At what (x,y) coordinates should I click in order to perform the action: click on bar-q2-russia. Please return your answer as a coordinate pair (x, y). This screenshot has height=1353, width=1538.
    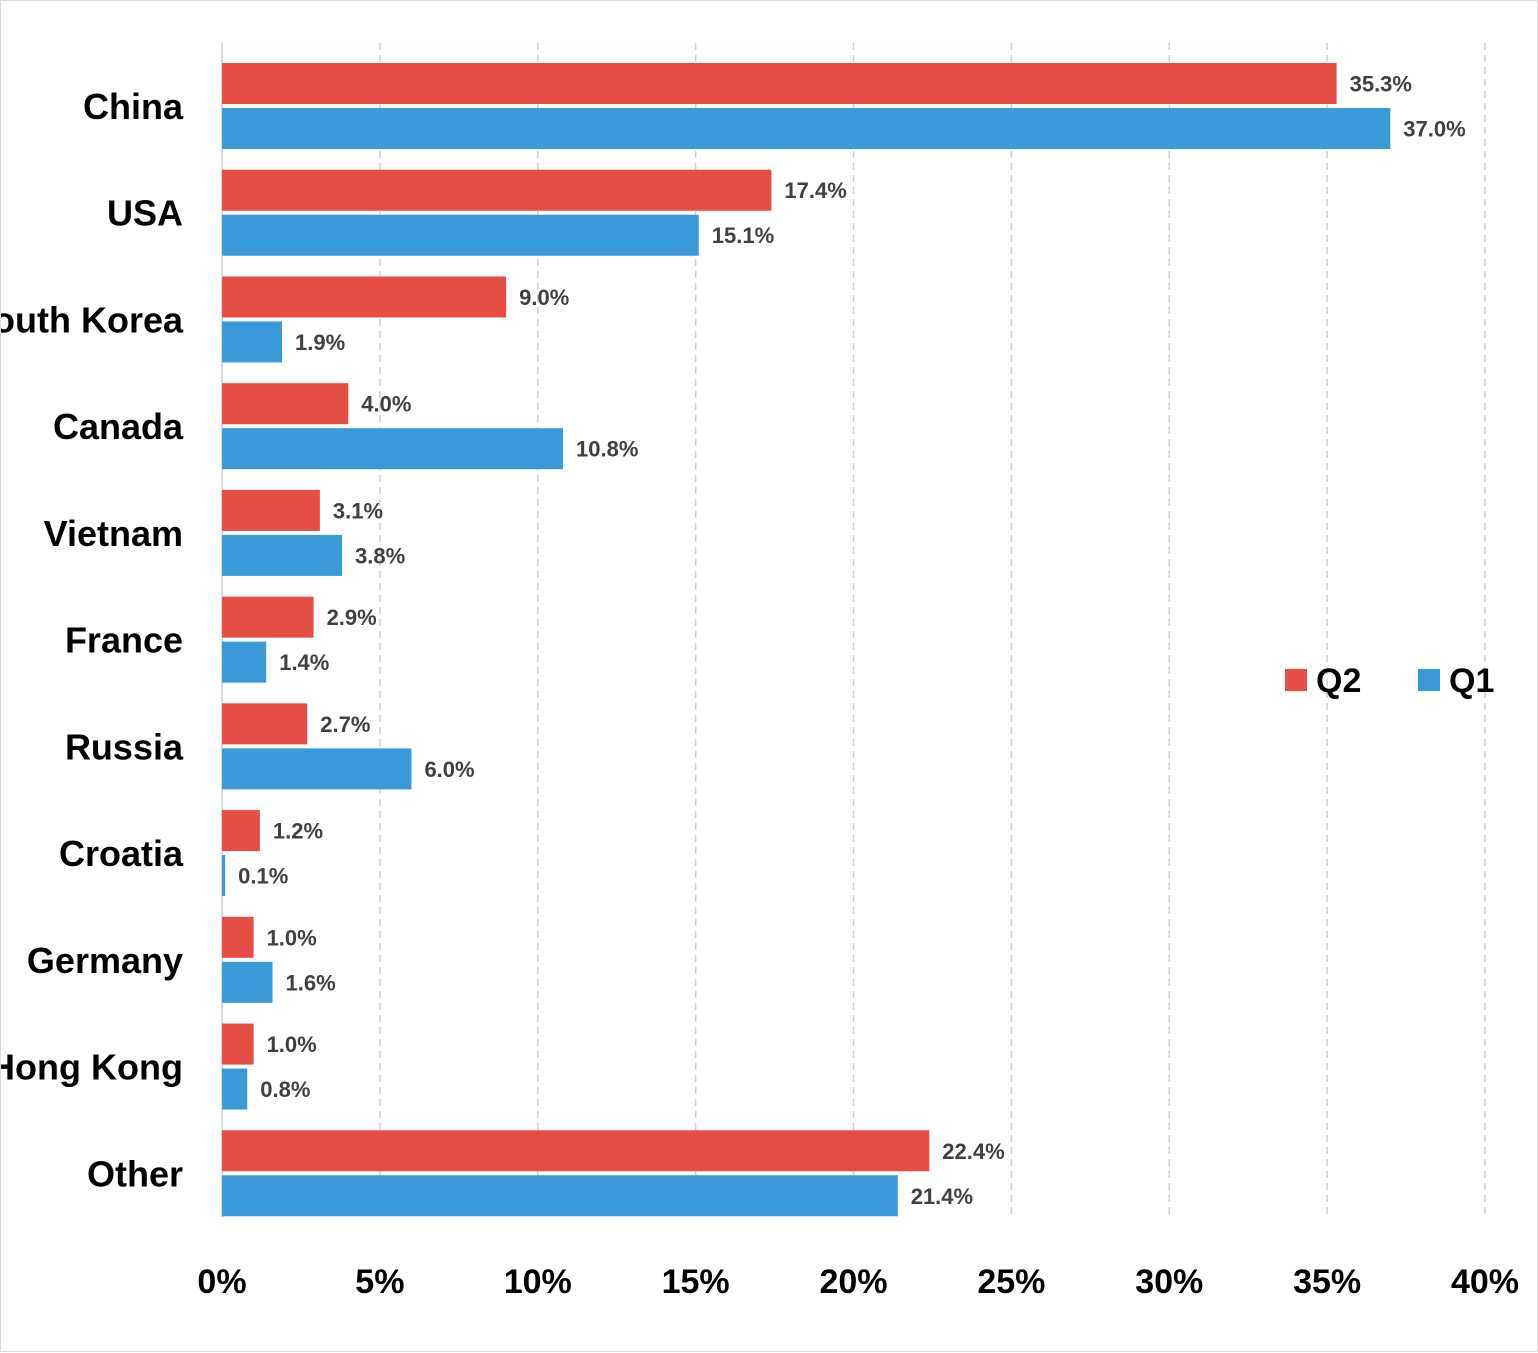
    Looking at the image, I should click on (265, 724).